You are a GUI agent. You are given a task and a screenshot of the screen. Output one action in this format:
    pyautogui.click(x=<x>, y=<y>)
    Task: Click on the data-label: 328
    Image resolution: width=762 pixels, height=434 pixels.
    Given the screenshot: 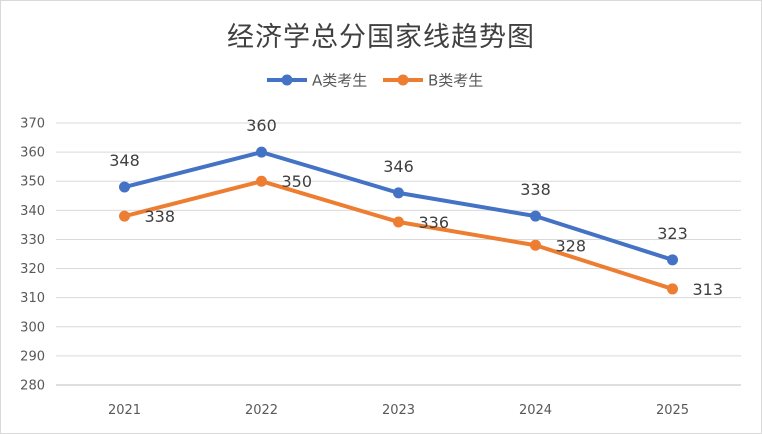 What is the action you would take?
    pyautogui.click(x=571, y=245)
    